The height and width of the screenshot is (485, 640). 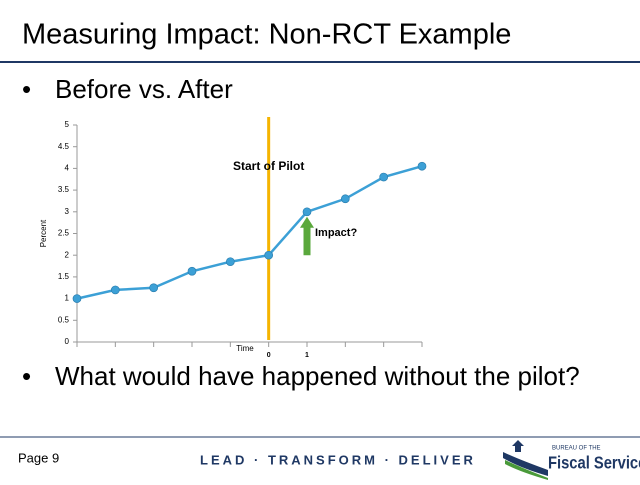 What do you see at coordinates (576, 449) in the screenshot?
I see `logo-top: BUREAU OF THE` at bounding box center [576, 449].